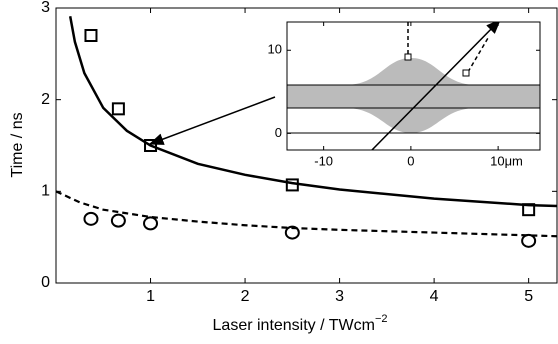  What do you see at coordinates (381, 319) in the screenshot?
I see `x-label-exponent: −2` at bounding box center [381, 319].